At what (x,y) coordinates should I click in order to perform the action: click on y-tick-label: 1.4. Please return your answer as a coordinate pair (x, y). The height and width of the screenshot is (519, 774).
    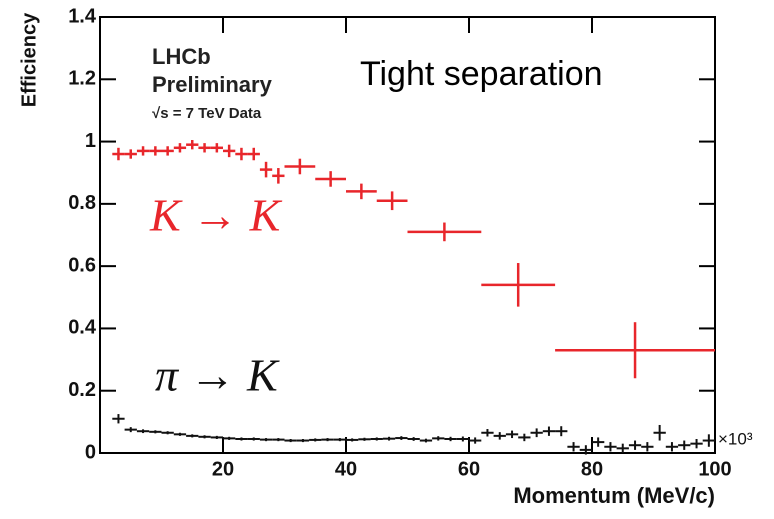
    Looking at the image, I should click on (82, 16).